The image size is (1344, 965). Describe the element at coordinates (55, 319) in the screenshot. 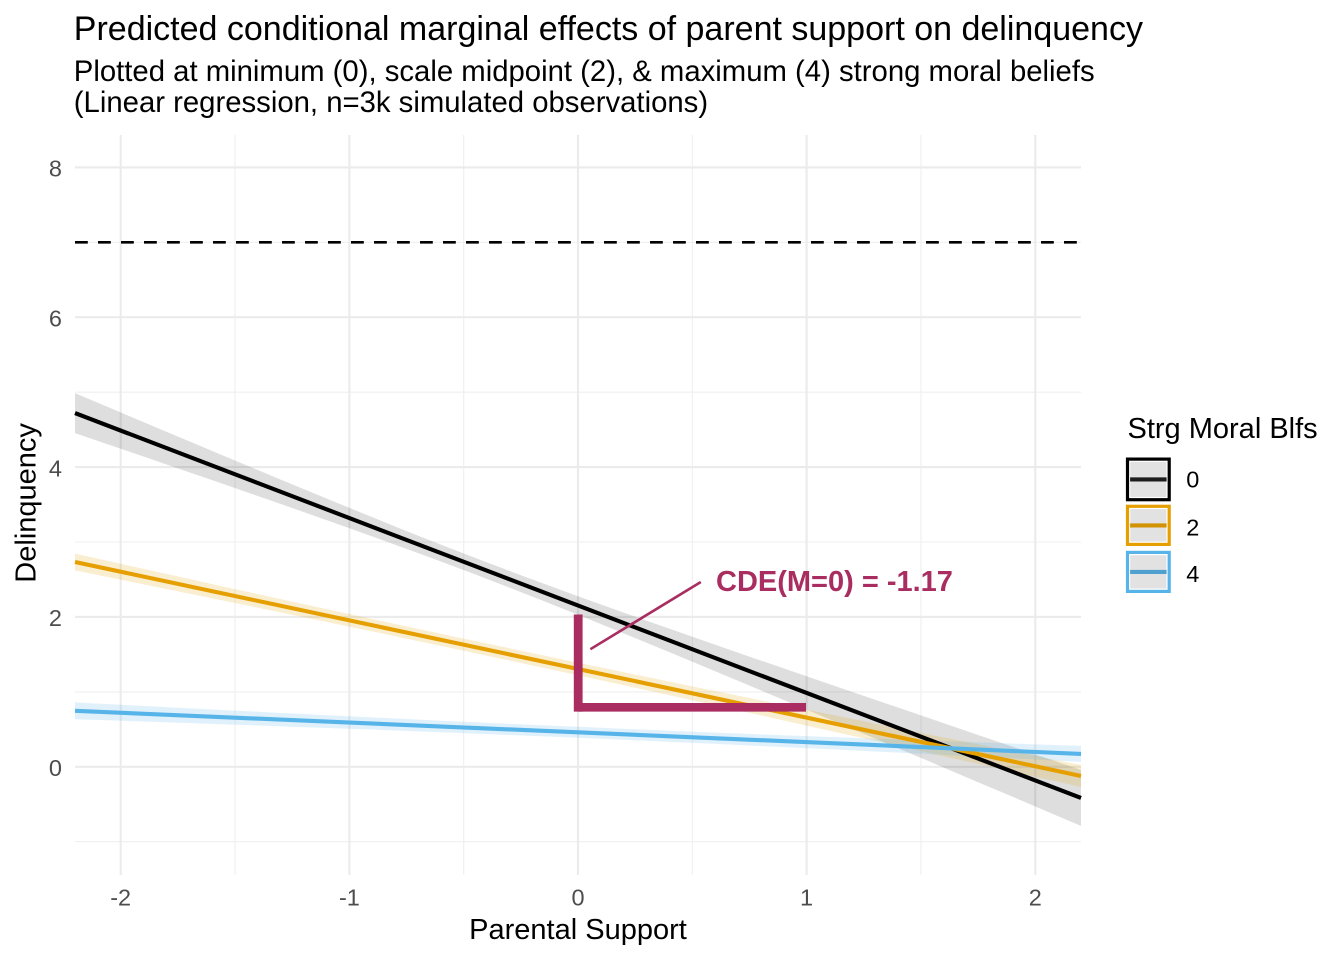

I see `svg-text: 6` at that location.